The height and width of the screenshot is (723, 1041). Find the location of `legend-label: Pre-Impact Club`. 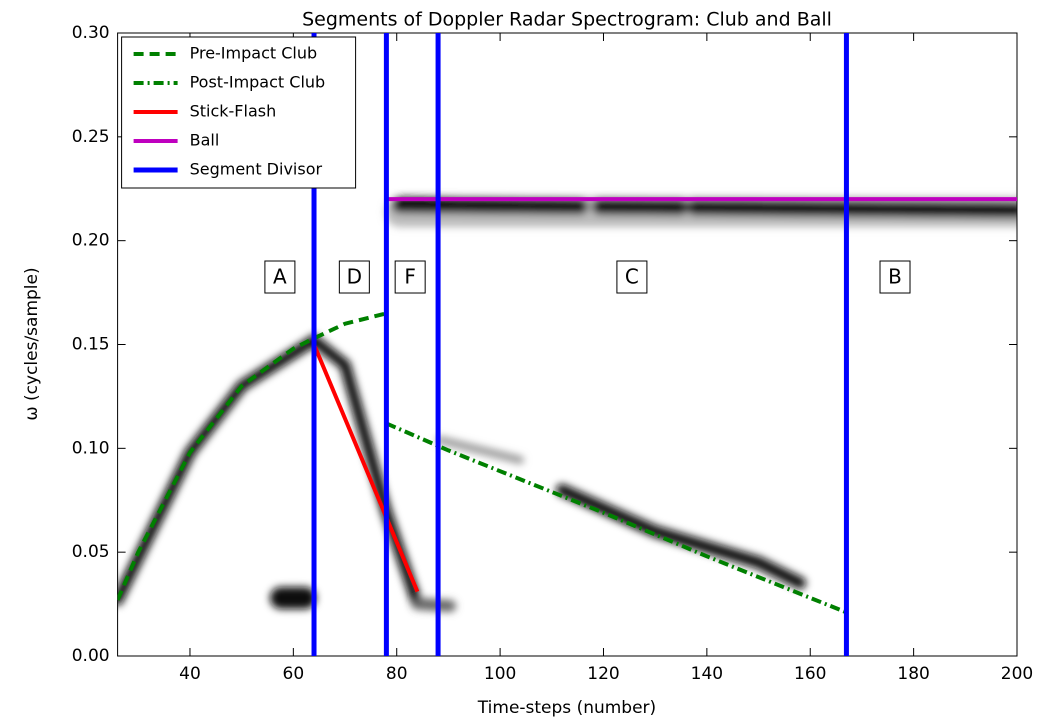

legend-label: Pre-Impact Club is located at coordinates (254, 53).